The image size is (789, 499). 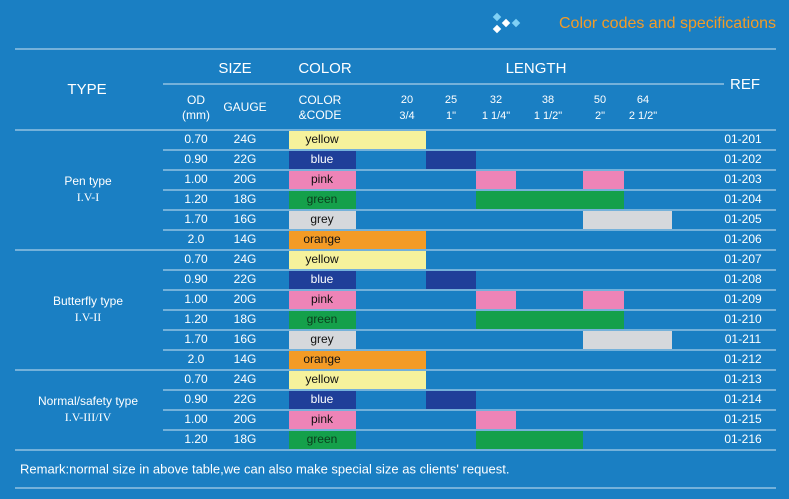 What do you see at coordinates (88, 317) in the screenshot?
I see `type-code: I.V-II` at bounding box center [88, 317].